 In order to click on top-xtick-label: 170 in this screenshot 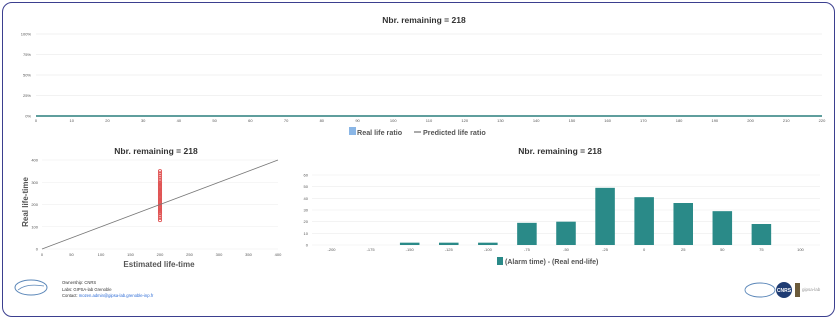, I will do `click(643, 120)`.